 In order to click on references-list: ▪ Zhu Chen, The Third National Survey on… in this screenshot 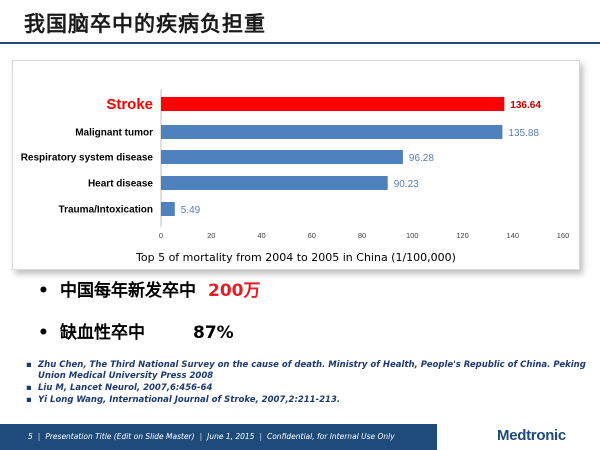, I will do `click(306, 383)`.